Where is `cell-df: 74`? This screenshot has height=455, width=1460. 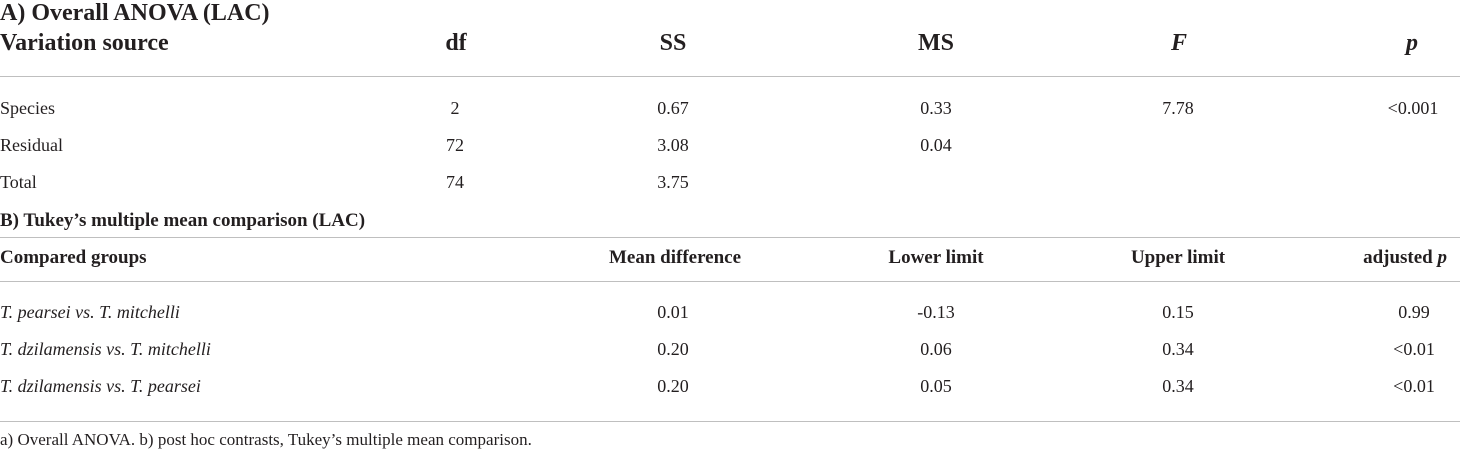
cell-df: 74 is located at coordinates (455, 182).